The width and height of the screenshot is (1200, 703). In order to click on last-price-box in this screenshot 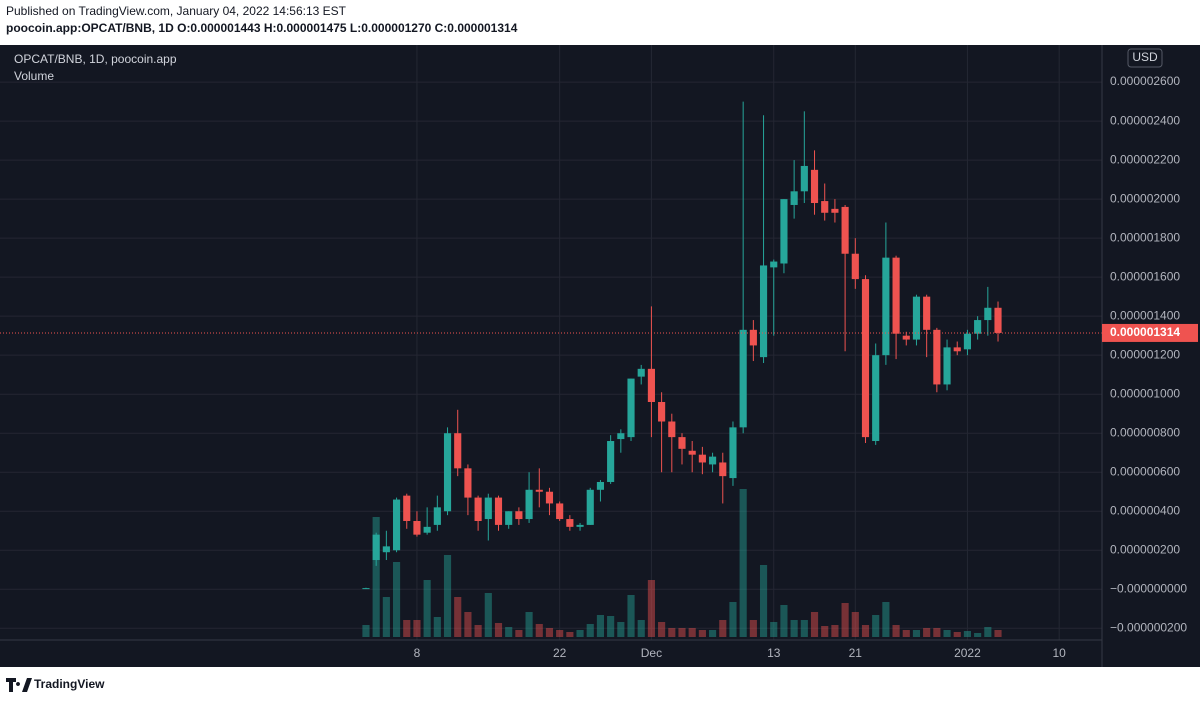, I will do `click(1150, 332)`.